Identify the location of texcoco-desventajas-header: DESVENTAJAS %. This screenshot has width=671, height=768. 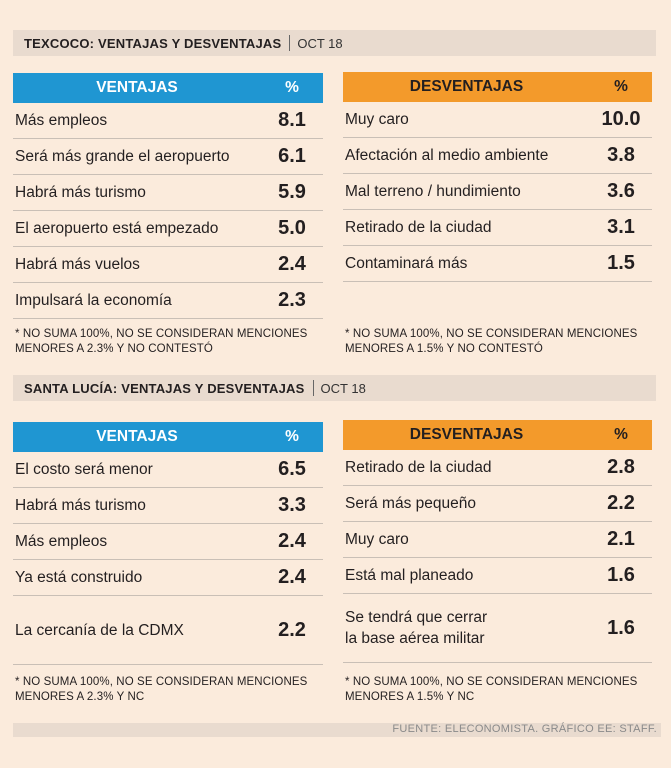
(497, 87).